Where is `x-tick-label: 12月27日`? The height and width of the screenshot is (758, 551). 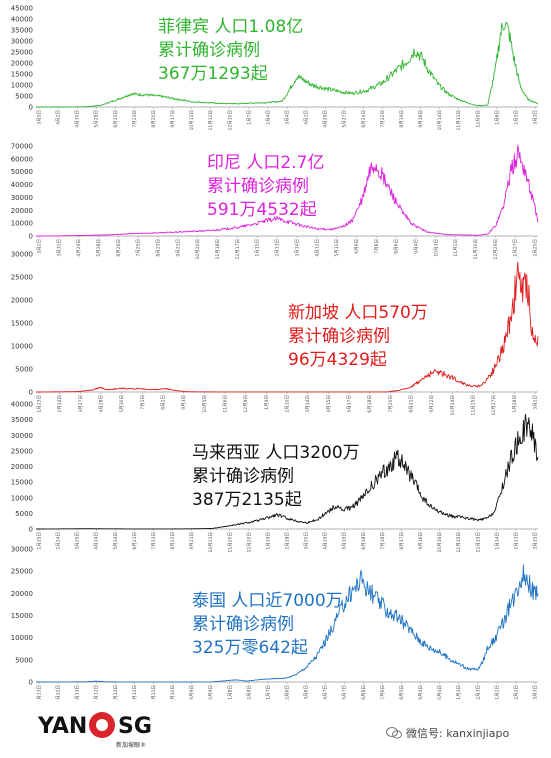 x-tick-label: 12月27日 is located at coordinates (494, 405).